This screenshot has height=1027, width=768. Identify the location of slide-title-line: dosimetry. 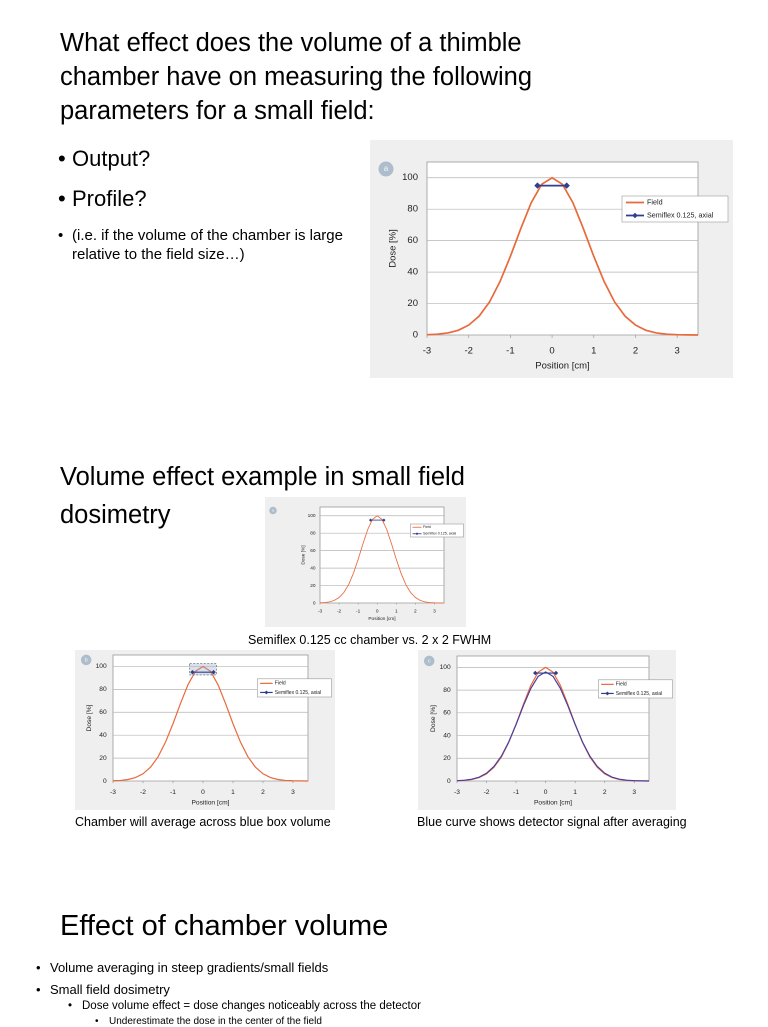
(115, 515).